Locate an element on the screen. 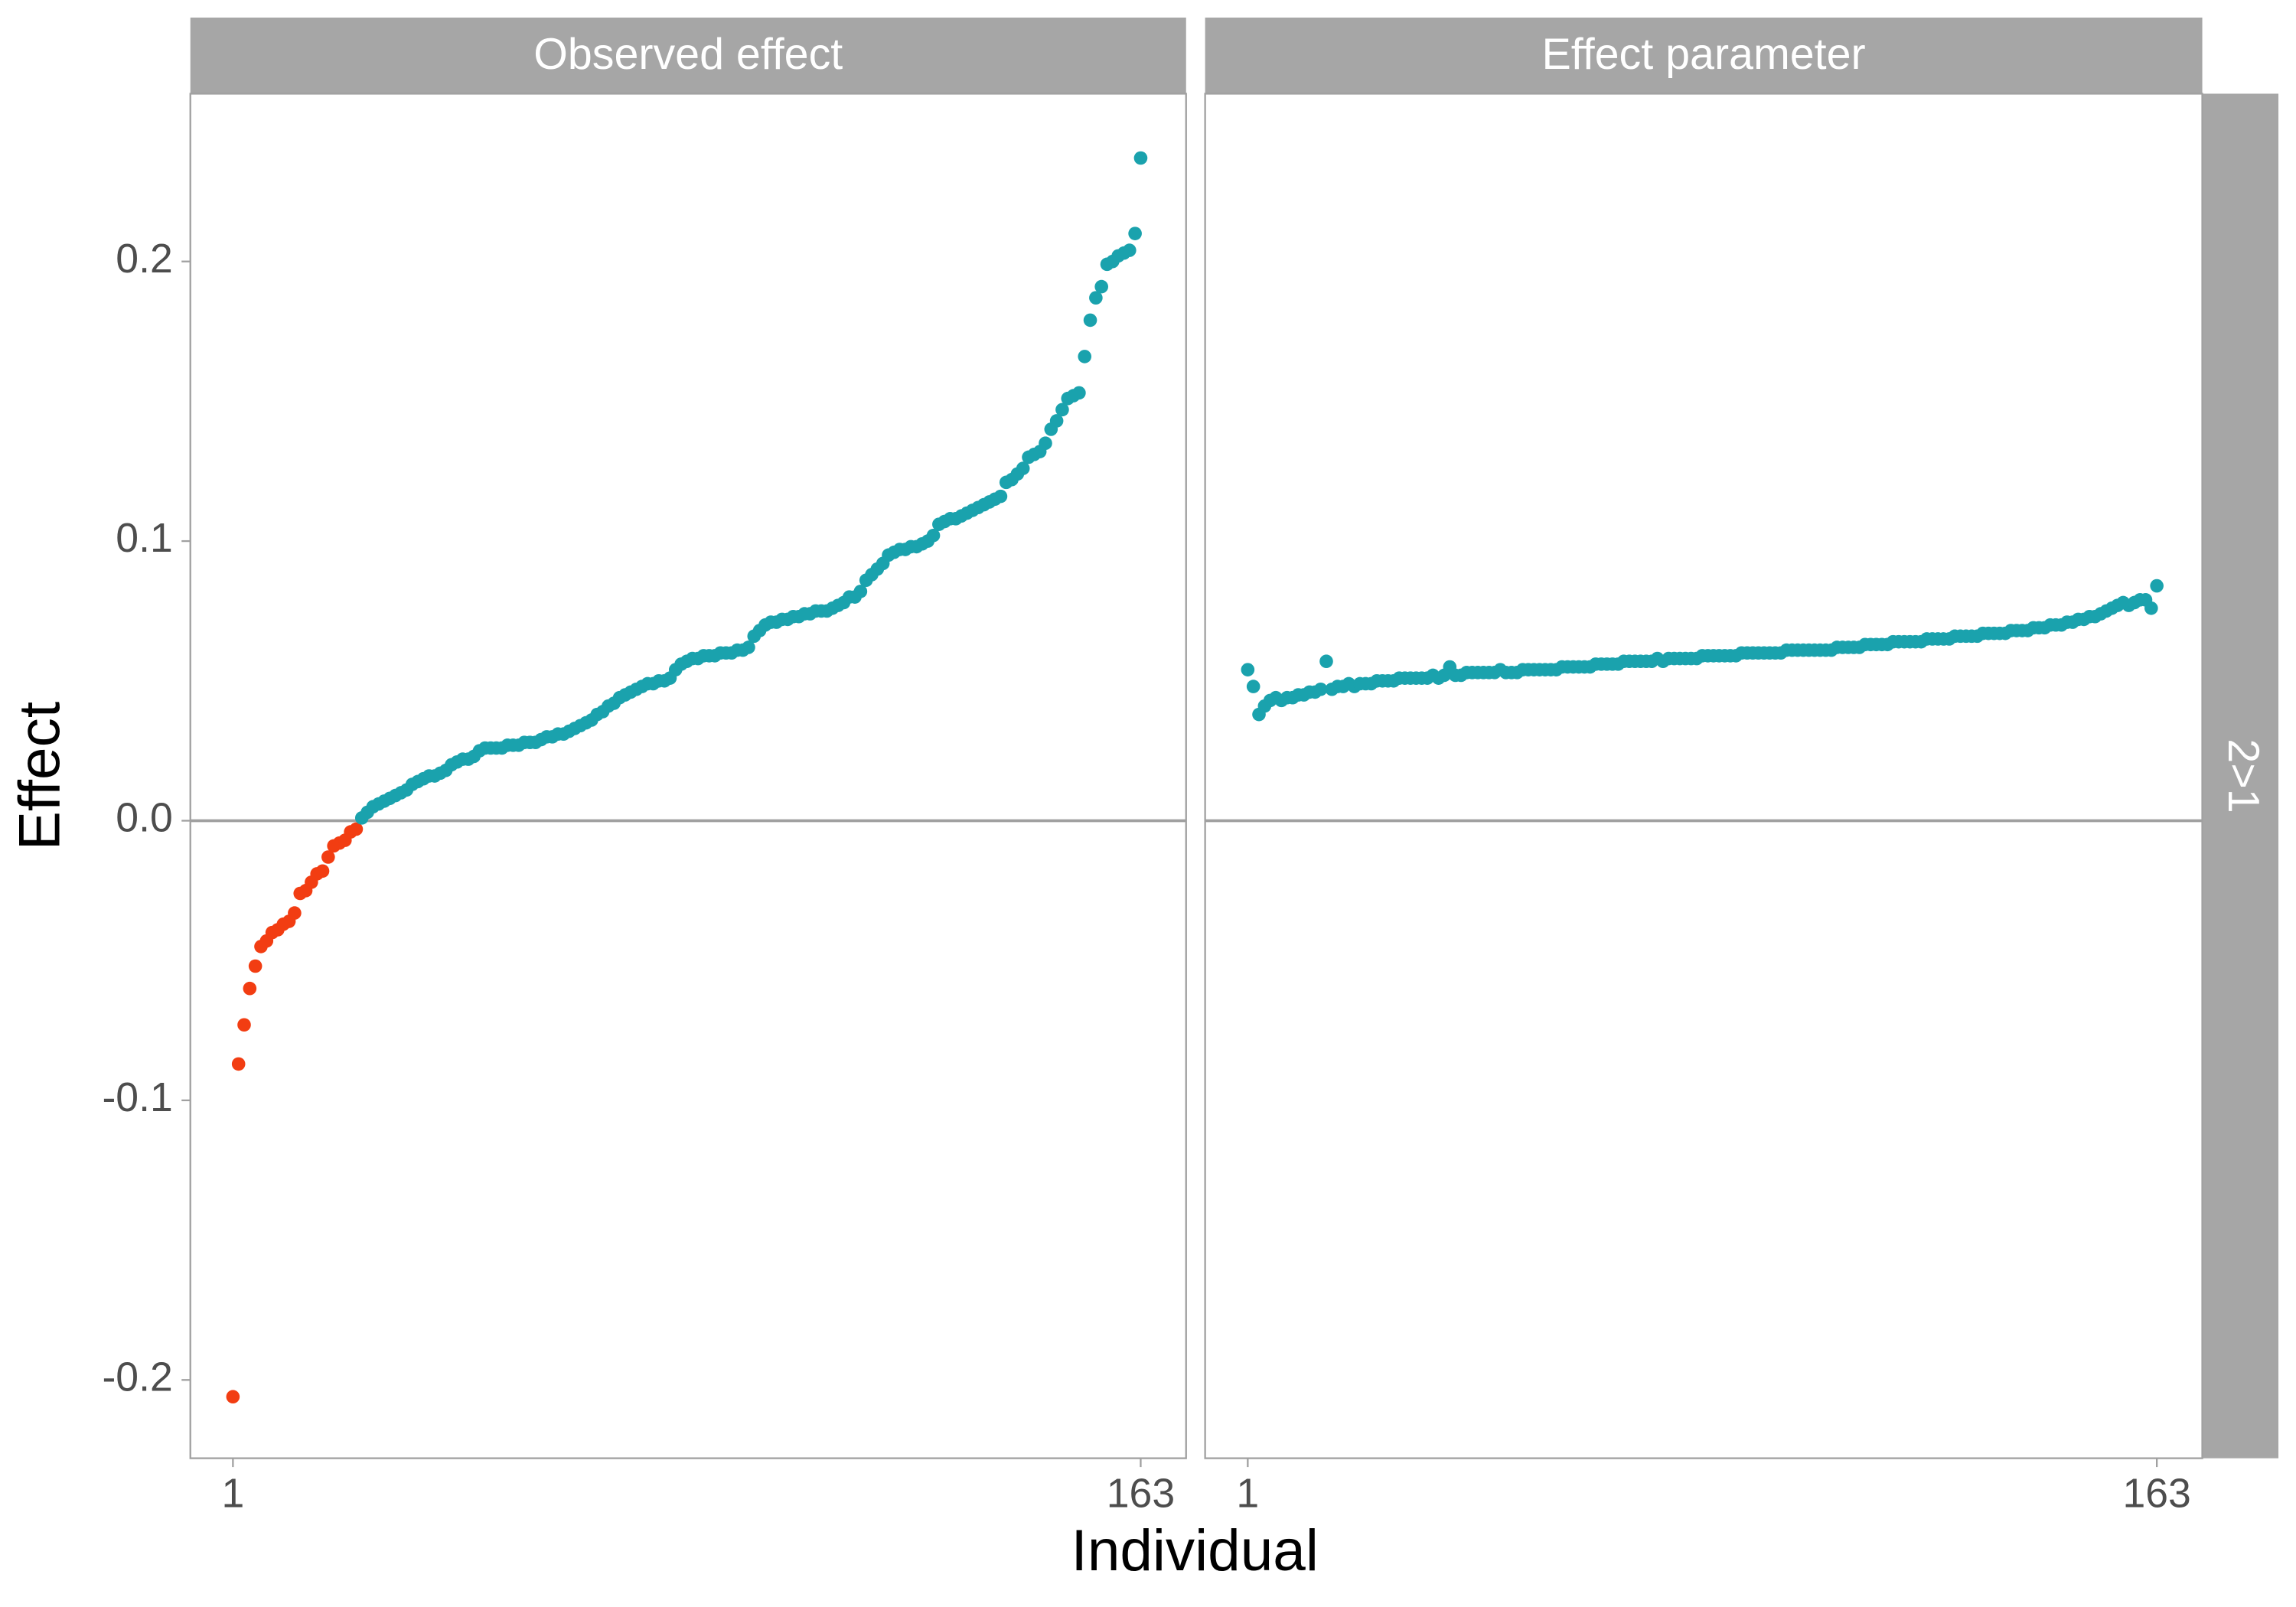 The width and height of the screenshot is (2296, 1607). y-tick-label: 0.2 is located at coordinates (144, 259).